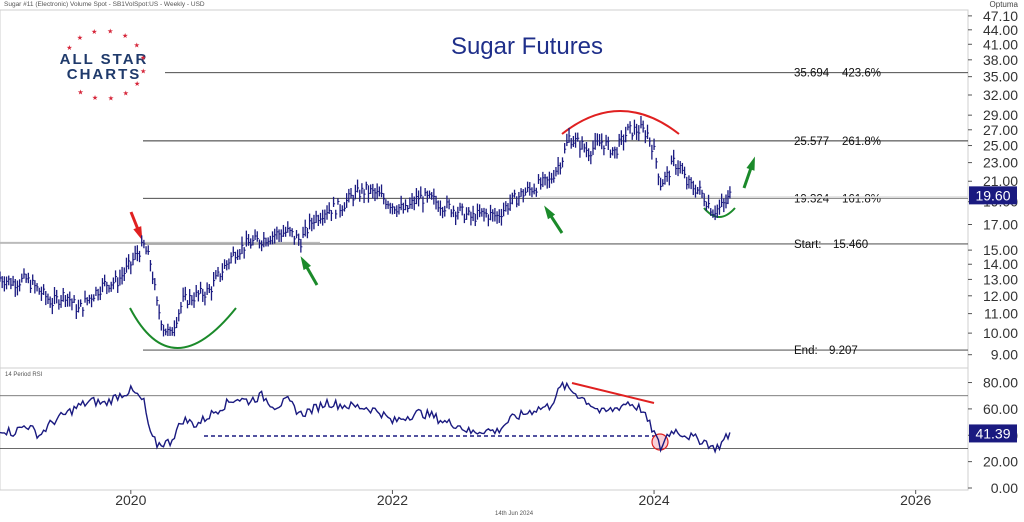  I want to click on level-label: 35.694, so click(812, 74).